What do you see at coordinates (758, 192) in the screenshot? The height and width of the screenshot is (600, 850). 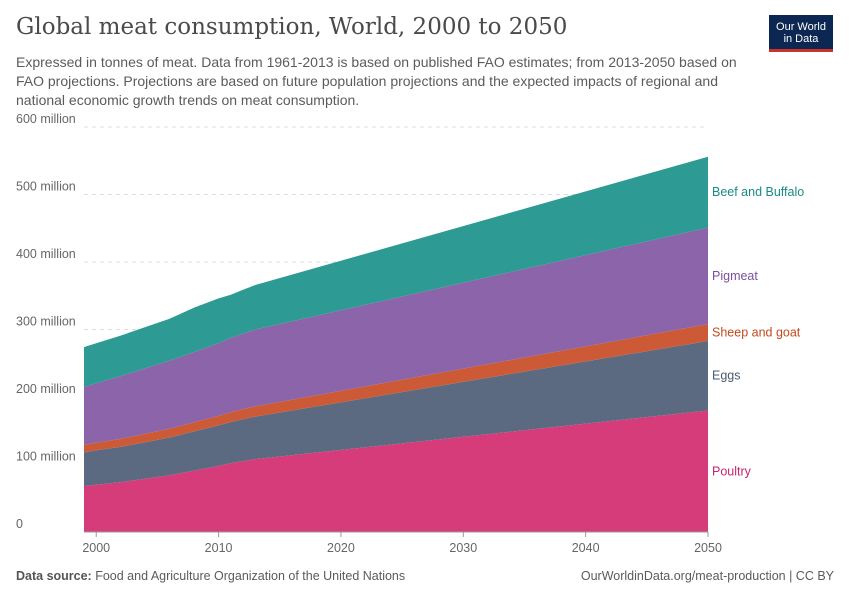 I see `series-label-beef-and-buffalo: Beef and Buffalo` at bounding box center [758, 192].